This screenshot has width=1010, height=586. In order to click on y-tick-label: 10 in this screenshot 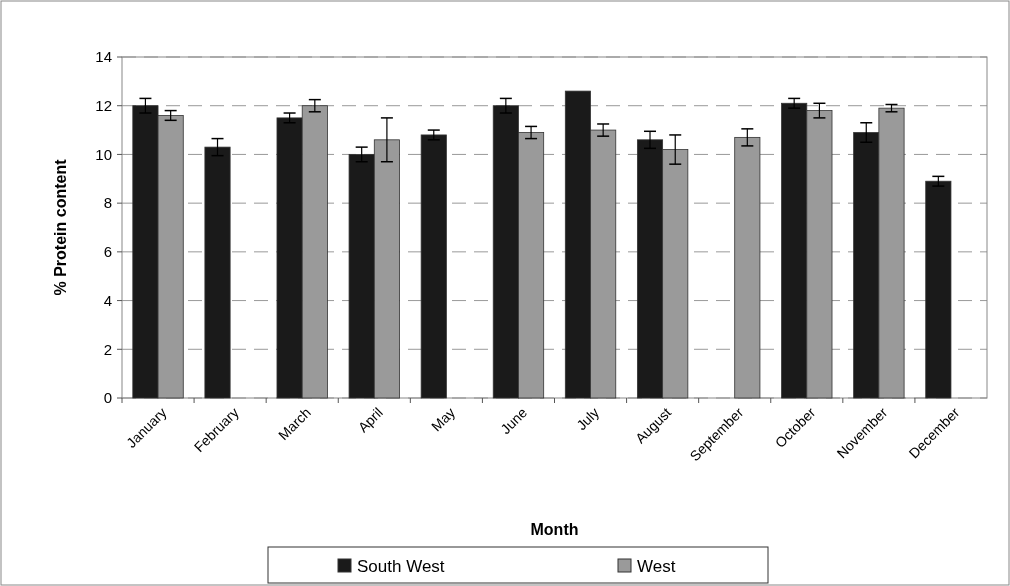, I will do `click(103, 154)`.